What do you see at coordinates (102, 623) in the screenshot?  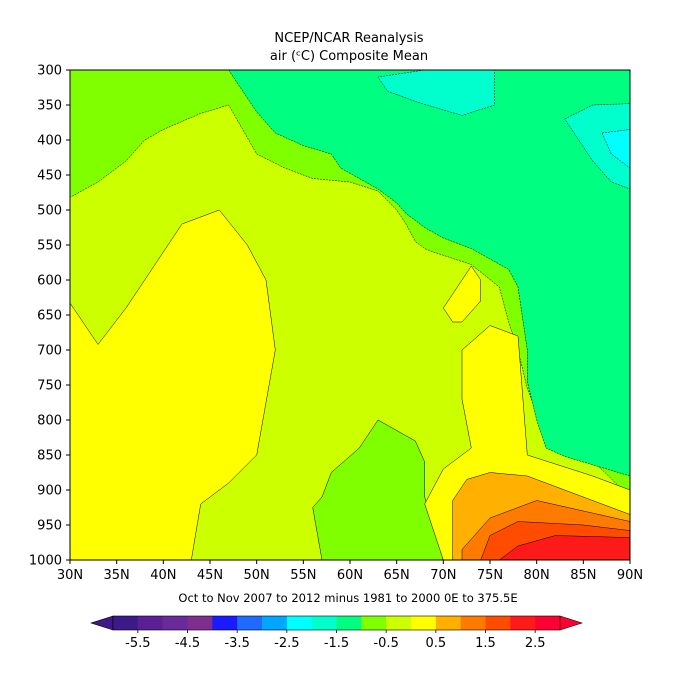 I see `colorbar-extend-low` at bounding box center [102, 623].